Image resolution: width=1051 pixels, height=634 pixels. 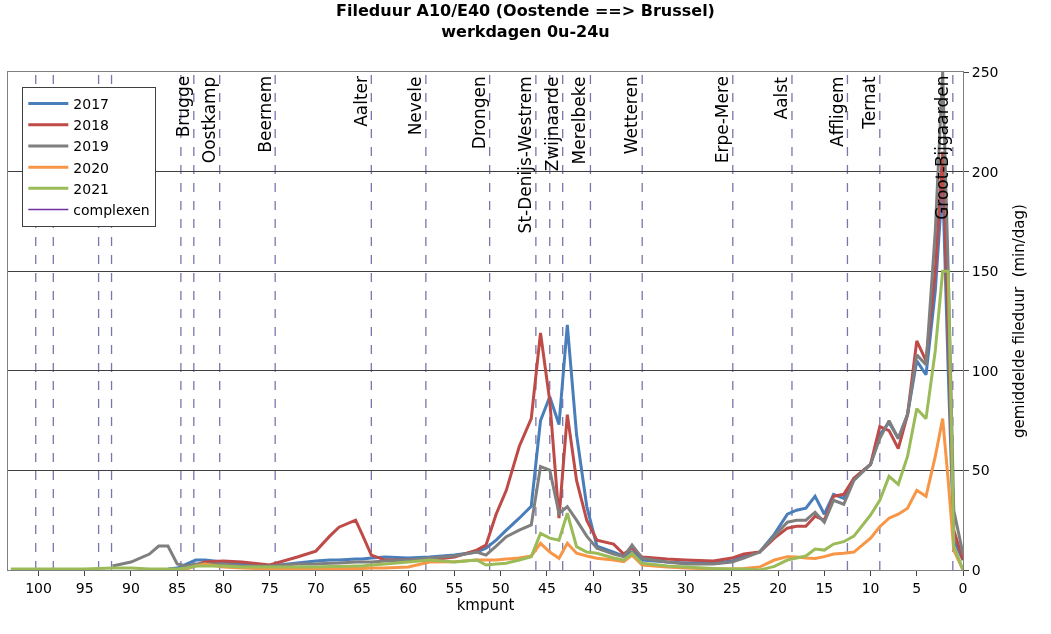 What do you see at coordinates (84, 587) in the screenshot?
I see `x-tick-label: 95` at bounding box center [84, 587].